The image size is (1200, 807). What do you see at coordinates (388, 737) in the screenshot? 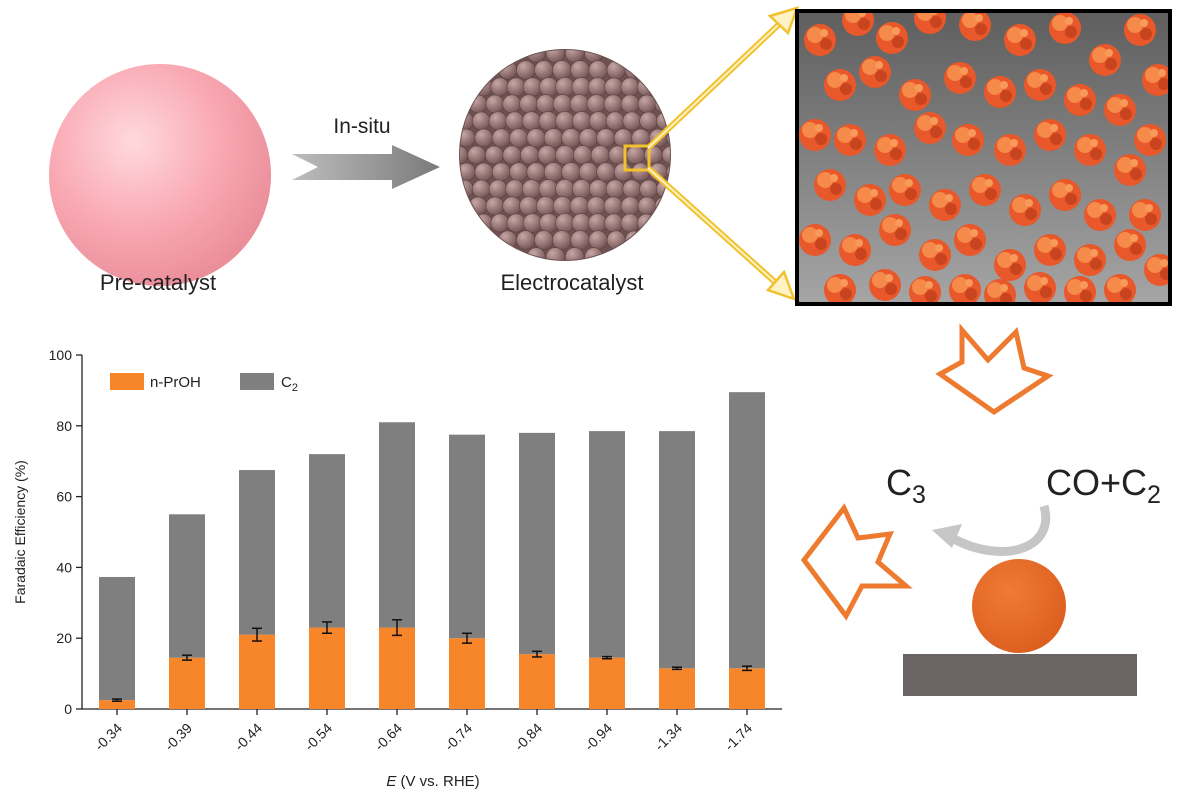
I see `x-tick-label: -0.64` at bounding box center [388, 737].